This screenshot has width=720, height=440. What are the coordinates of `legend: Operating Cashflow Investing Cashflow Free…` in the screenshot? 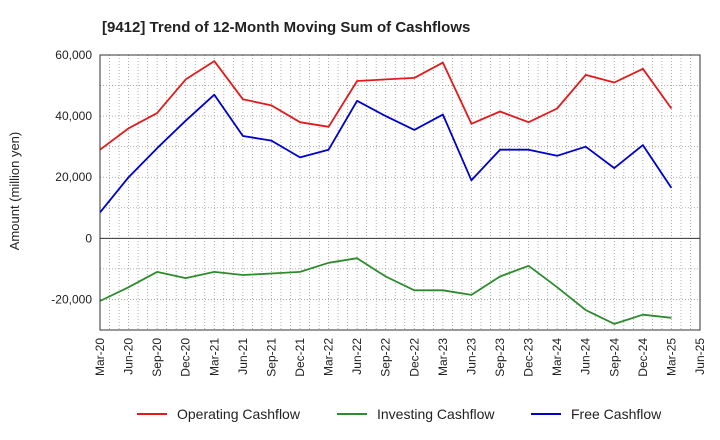 It's located at (399, 414).